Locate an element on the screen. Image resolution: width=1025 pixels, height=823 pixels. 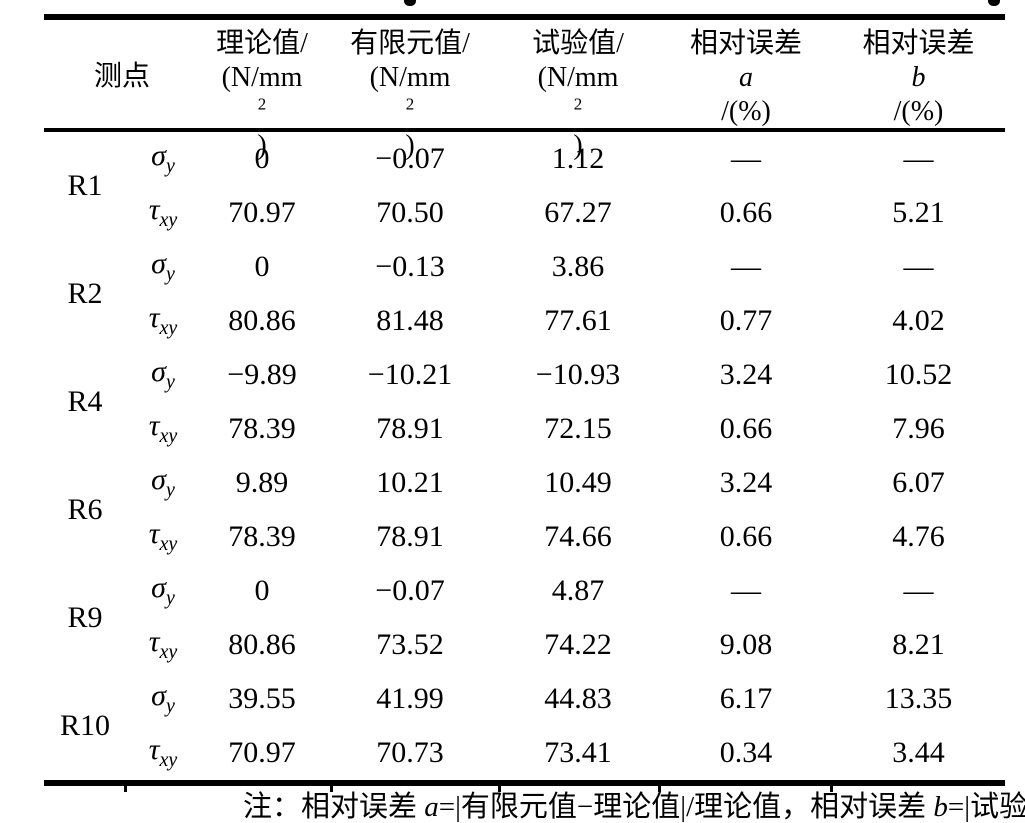
tau-xy-symbol: τxy is located at coordinates (163, 321).